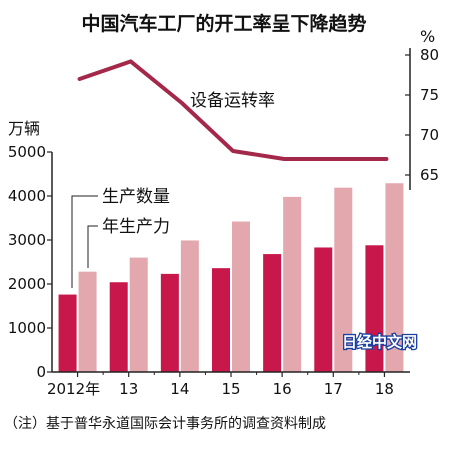 The width and height of the screenshot is (450, 450). Describe the element at coordinates (128, 389) in the screenshot. I see `x-tick-label: 13` at that location.